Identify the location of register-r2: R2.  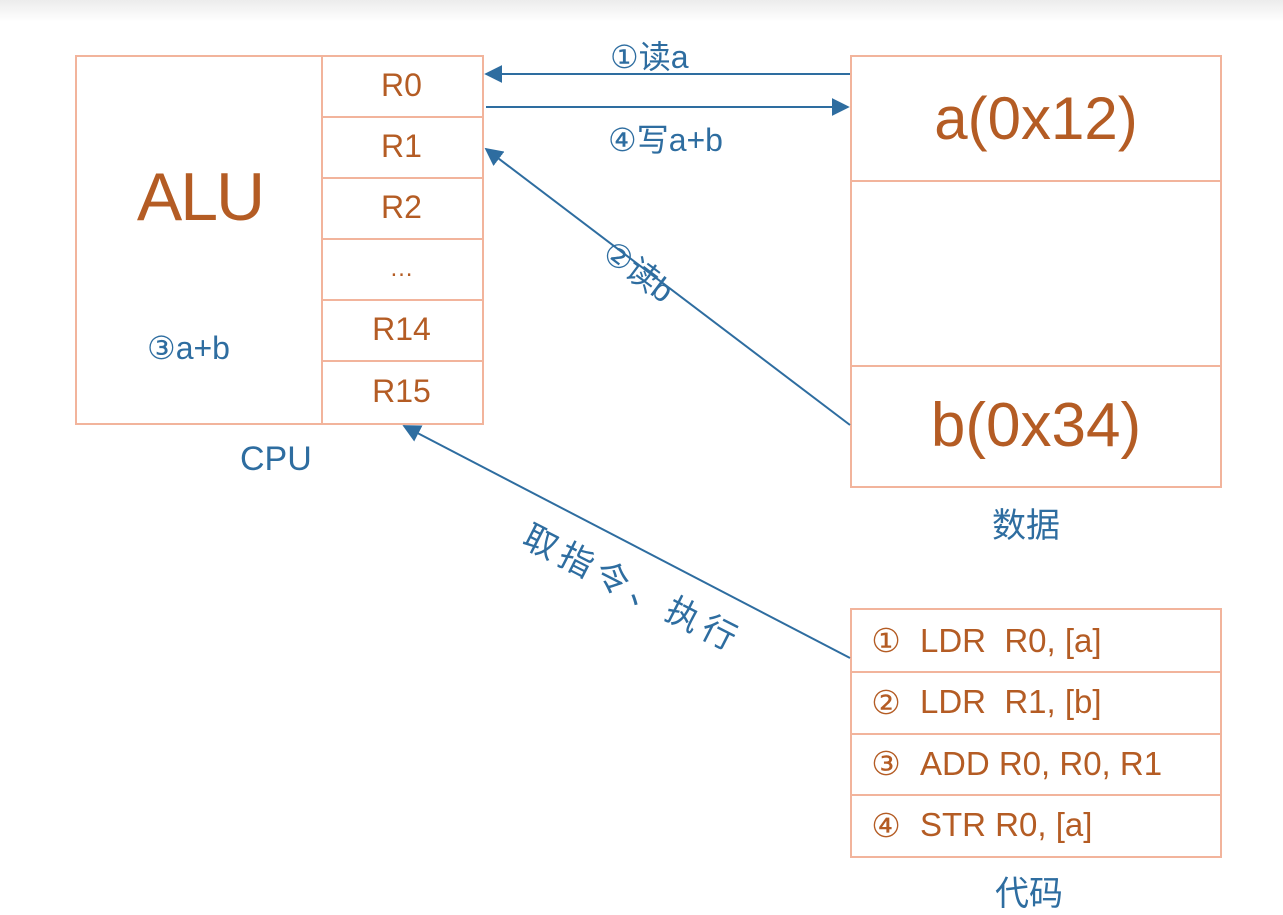
(401, 207).